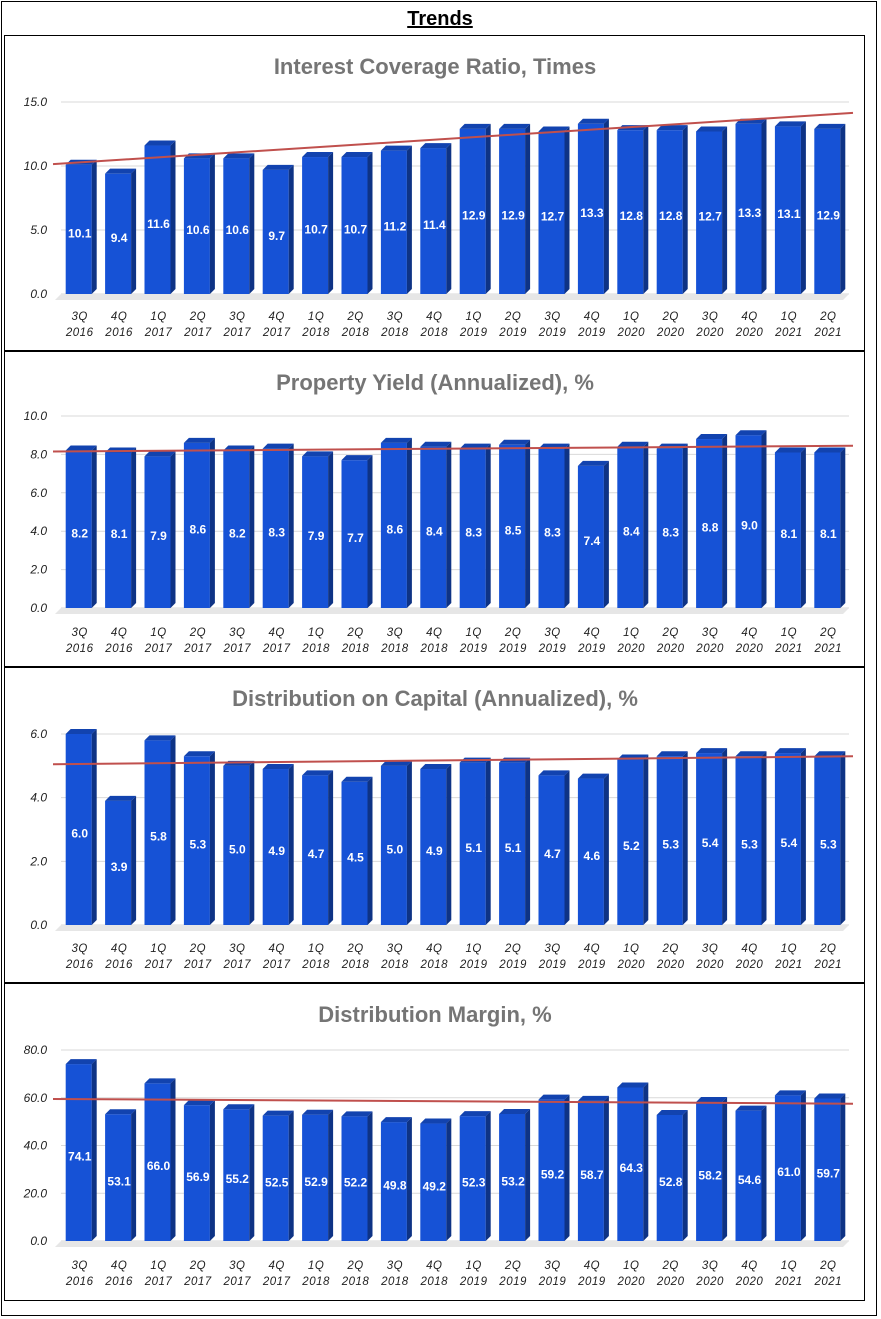 This screenshot has height=1319, width=881. I want to click on data-label: 56.9, so click(198, 1177).